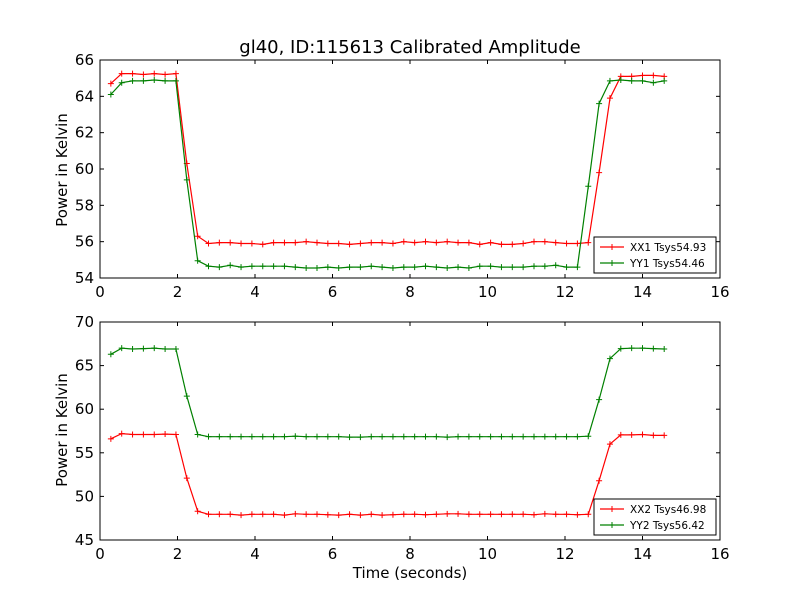 The height and width of the screenshot is (600, 800). I want to click on bottom-legend: XX2 Tsys46.98 YY2 Tsys56.42, so click(655, 517).